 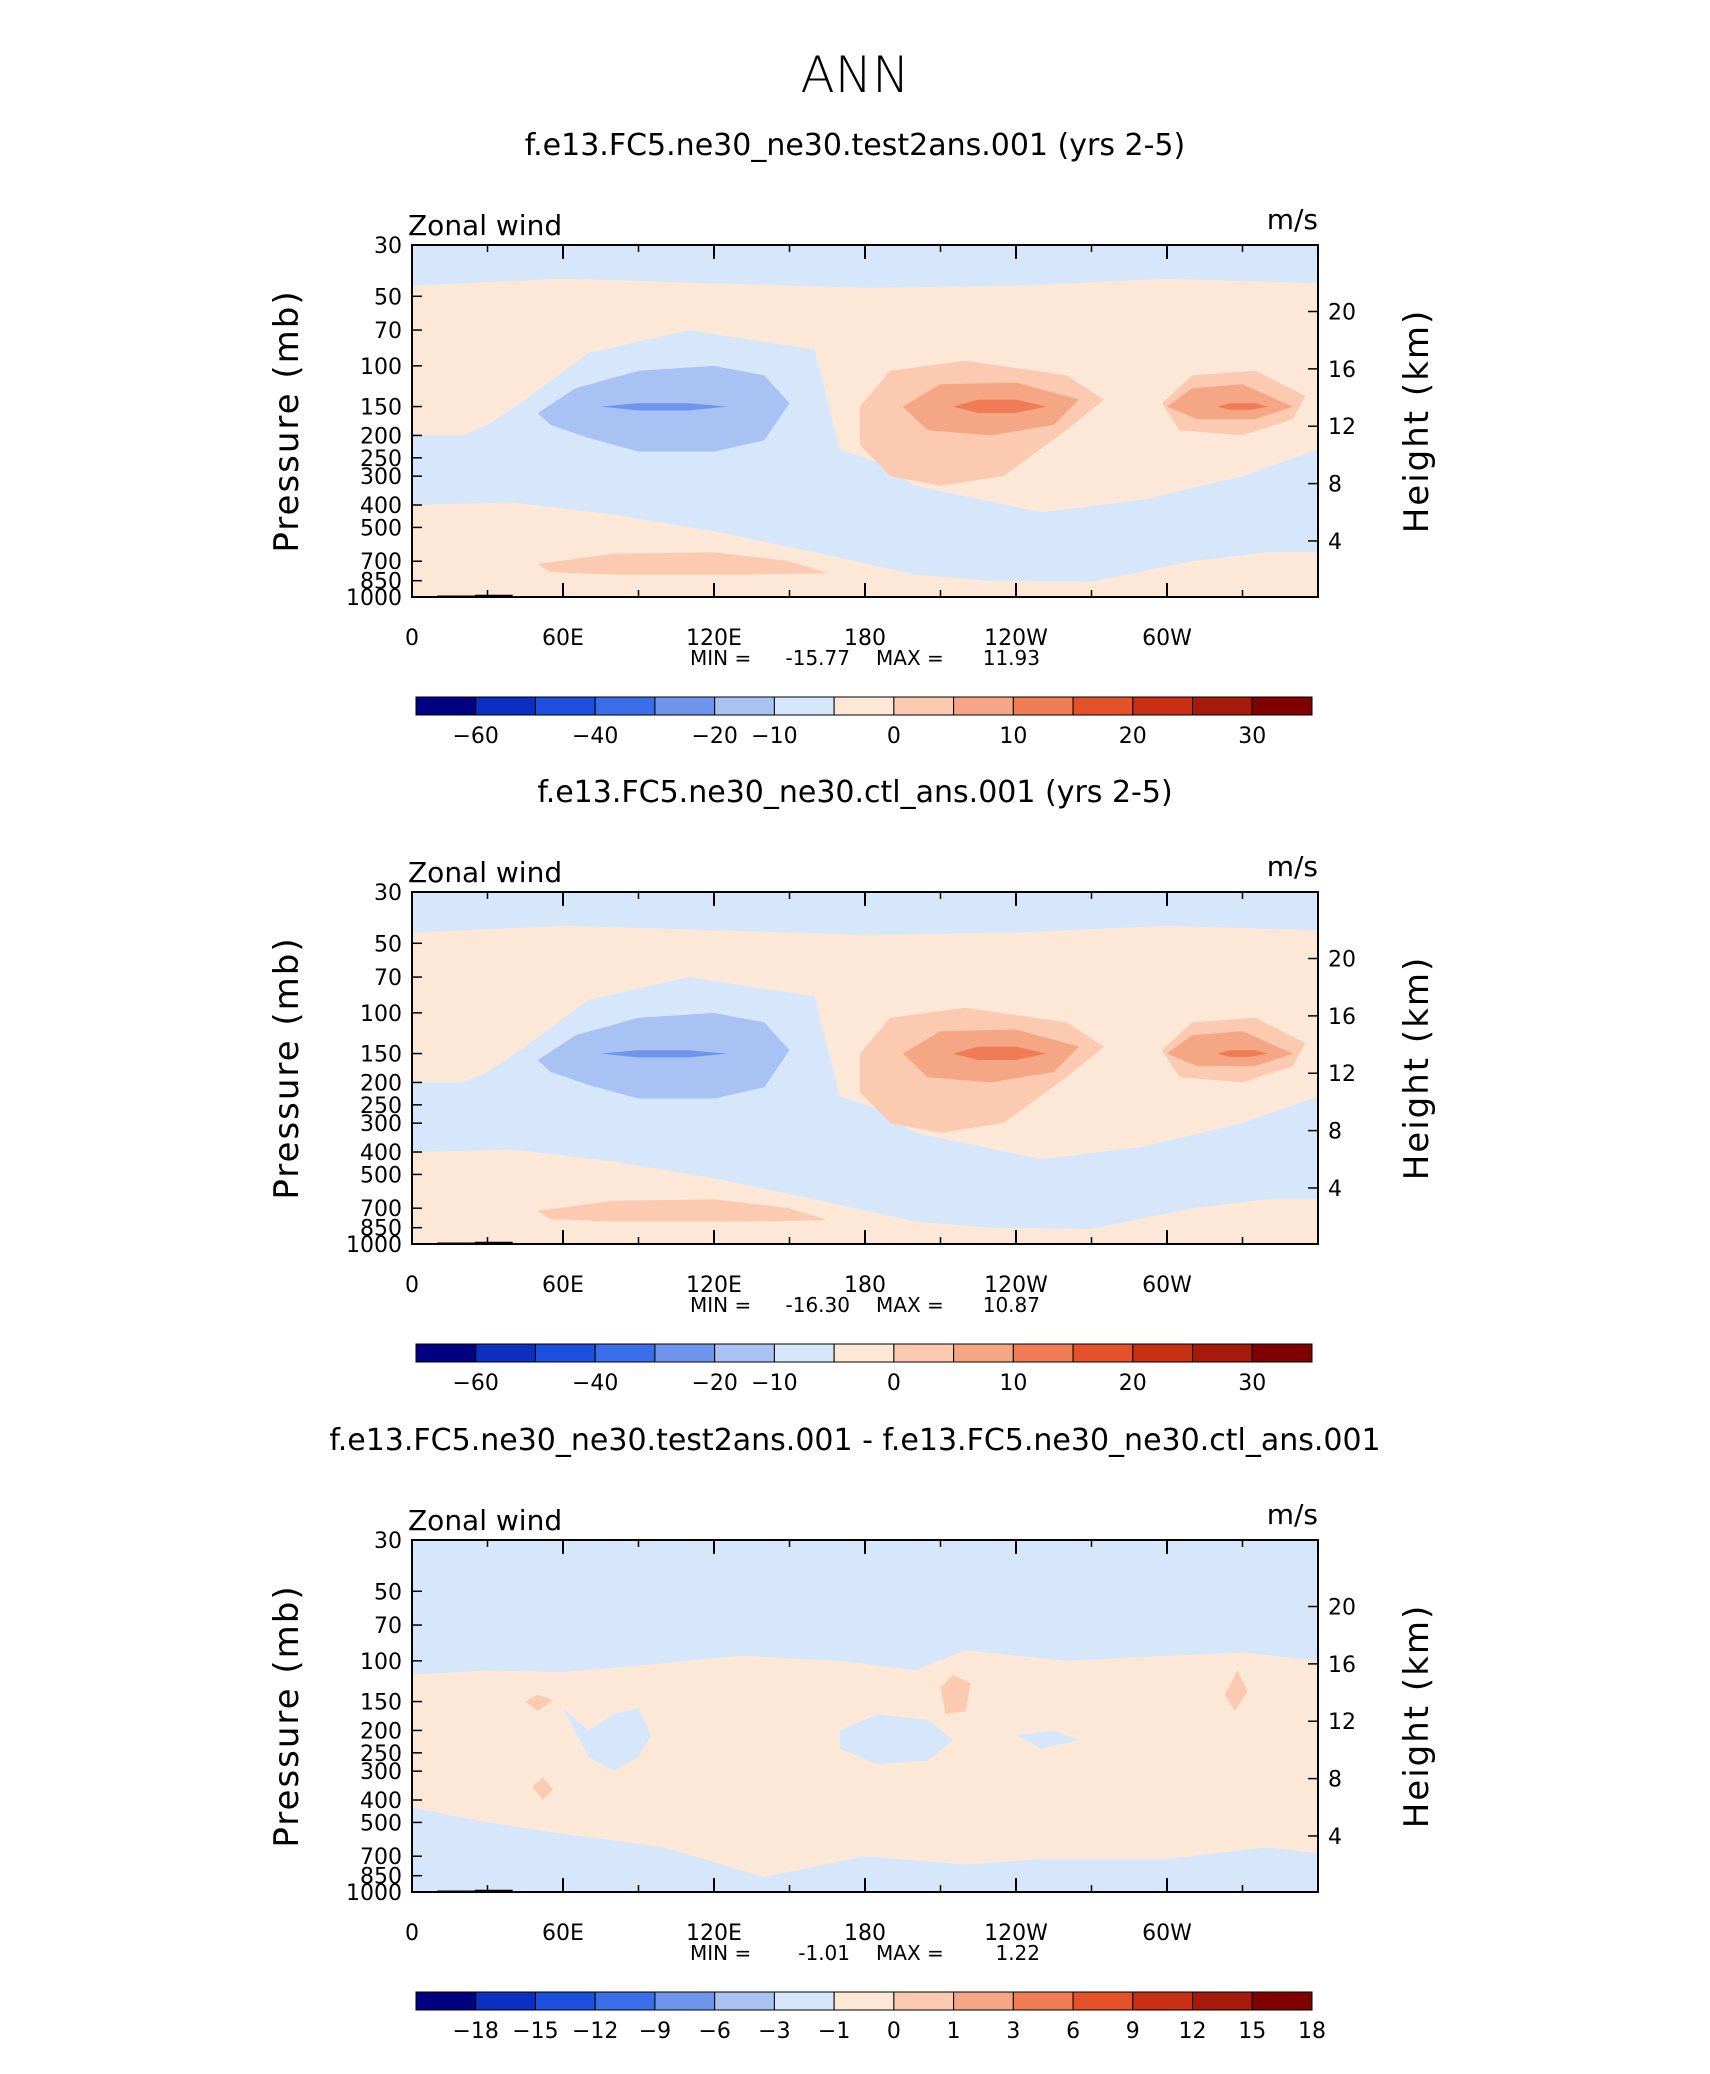 I want to click on y-tick-label: 850, so click(x=381, y=1229).